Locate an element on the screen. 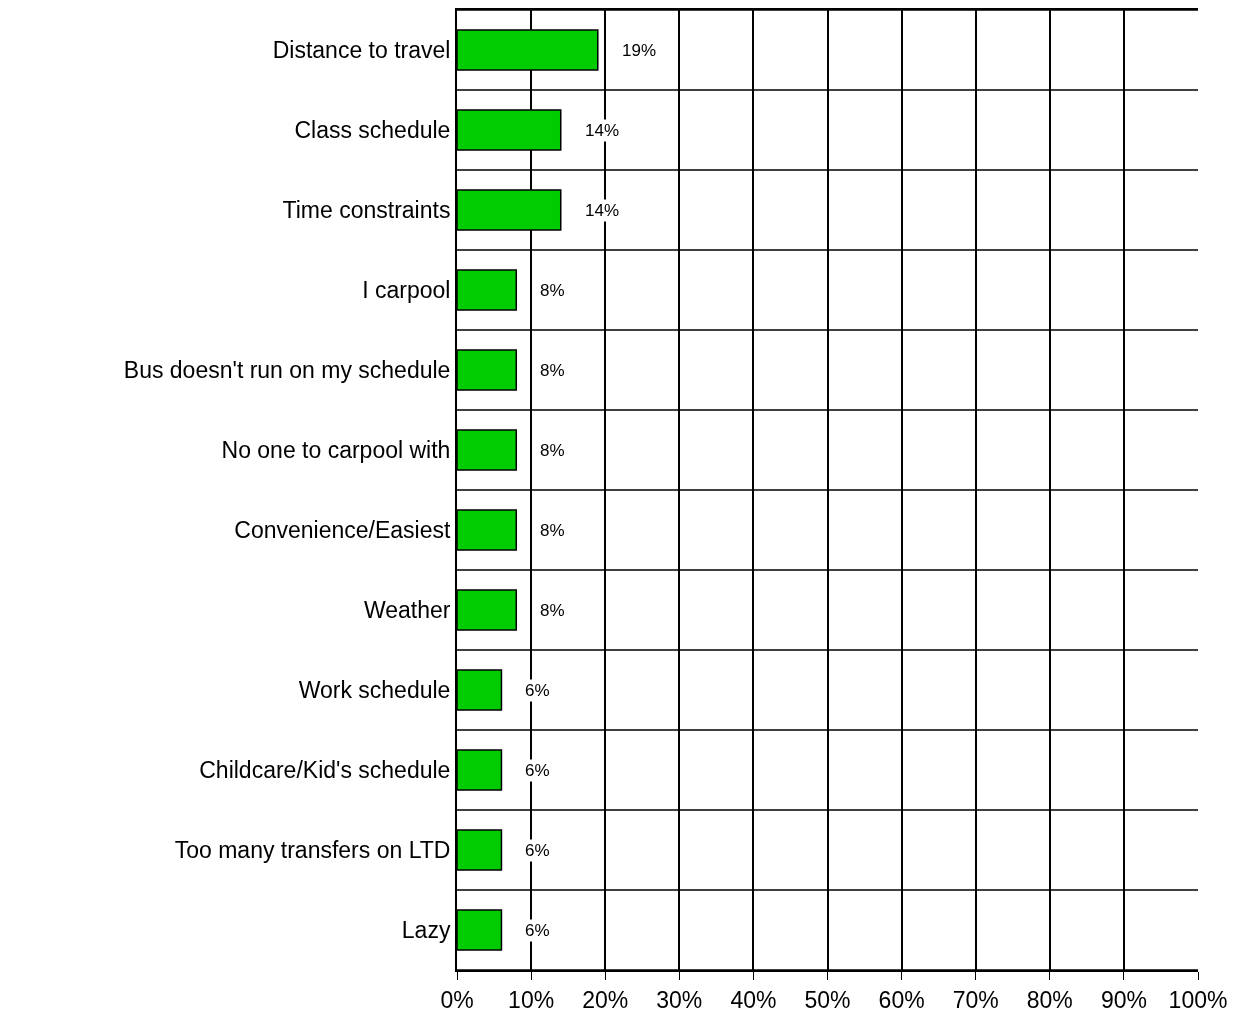 The height and width of the screenshot is (1015, 1238). y-tick-label: Convenience/Easiest is located at coordinates (343, 530).